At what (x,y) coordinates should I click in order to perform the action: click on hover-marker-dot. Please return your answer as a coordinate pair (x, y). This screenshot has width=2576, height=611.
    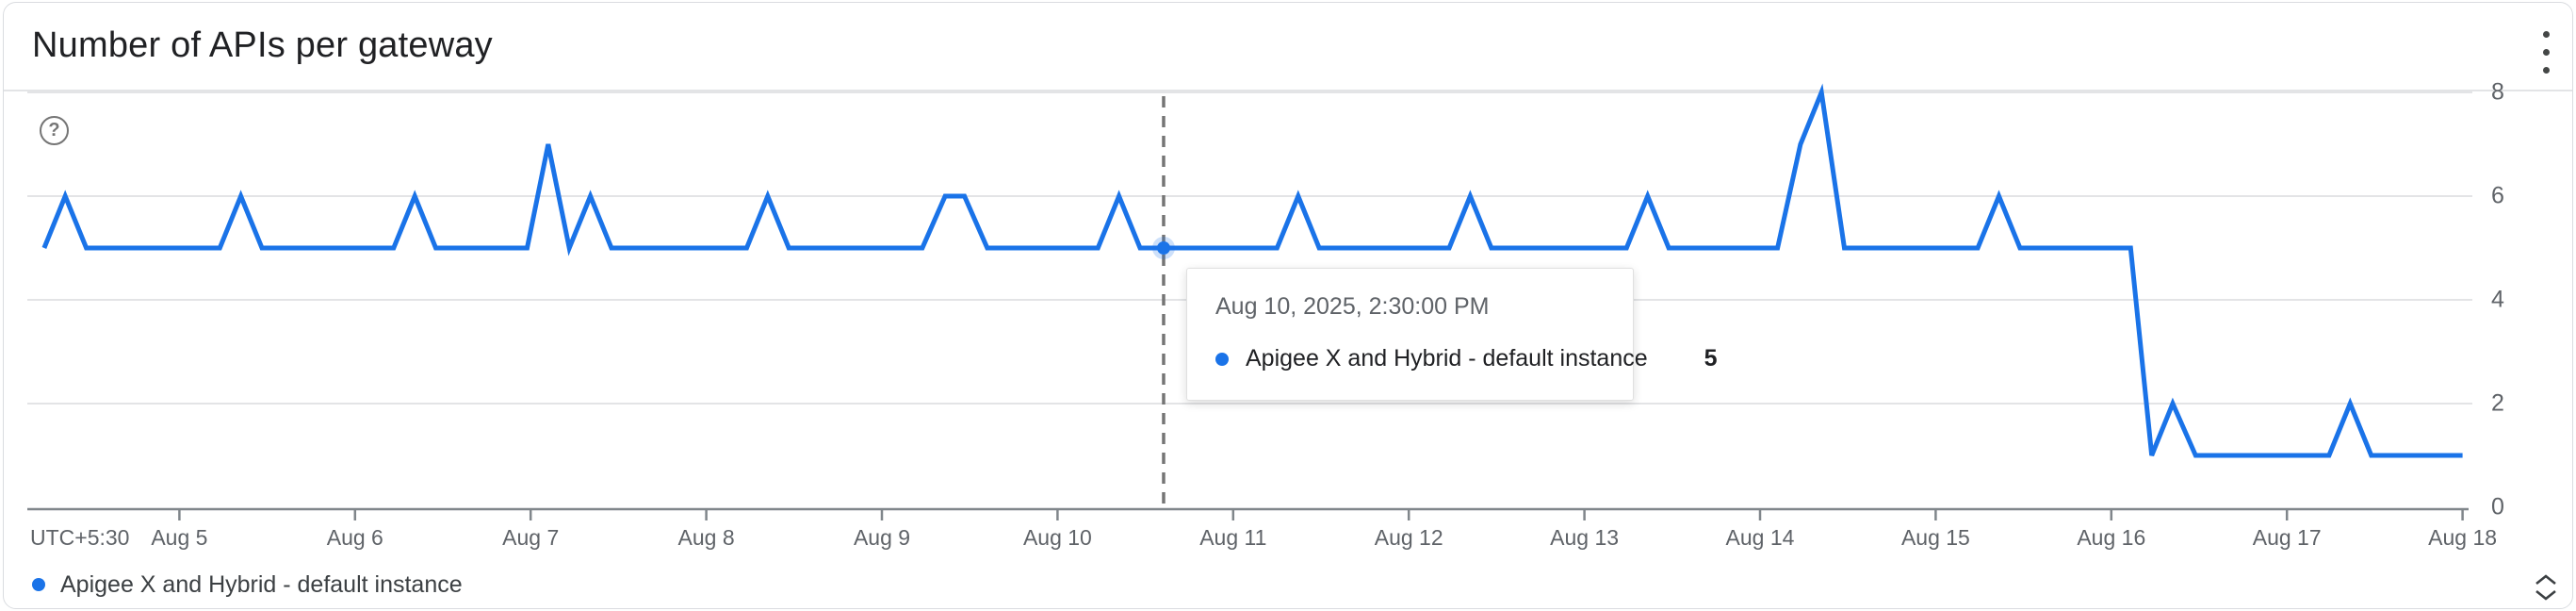
    Looking at the image, I should click on (1163, 248).